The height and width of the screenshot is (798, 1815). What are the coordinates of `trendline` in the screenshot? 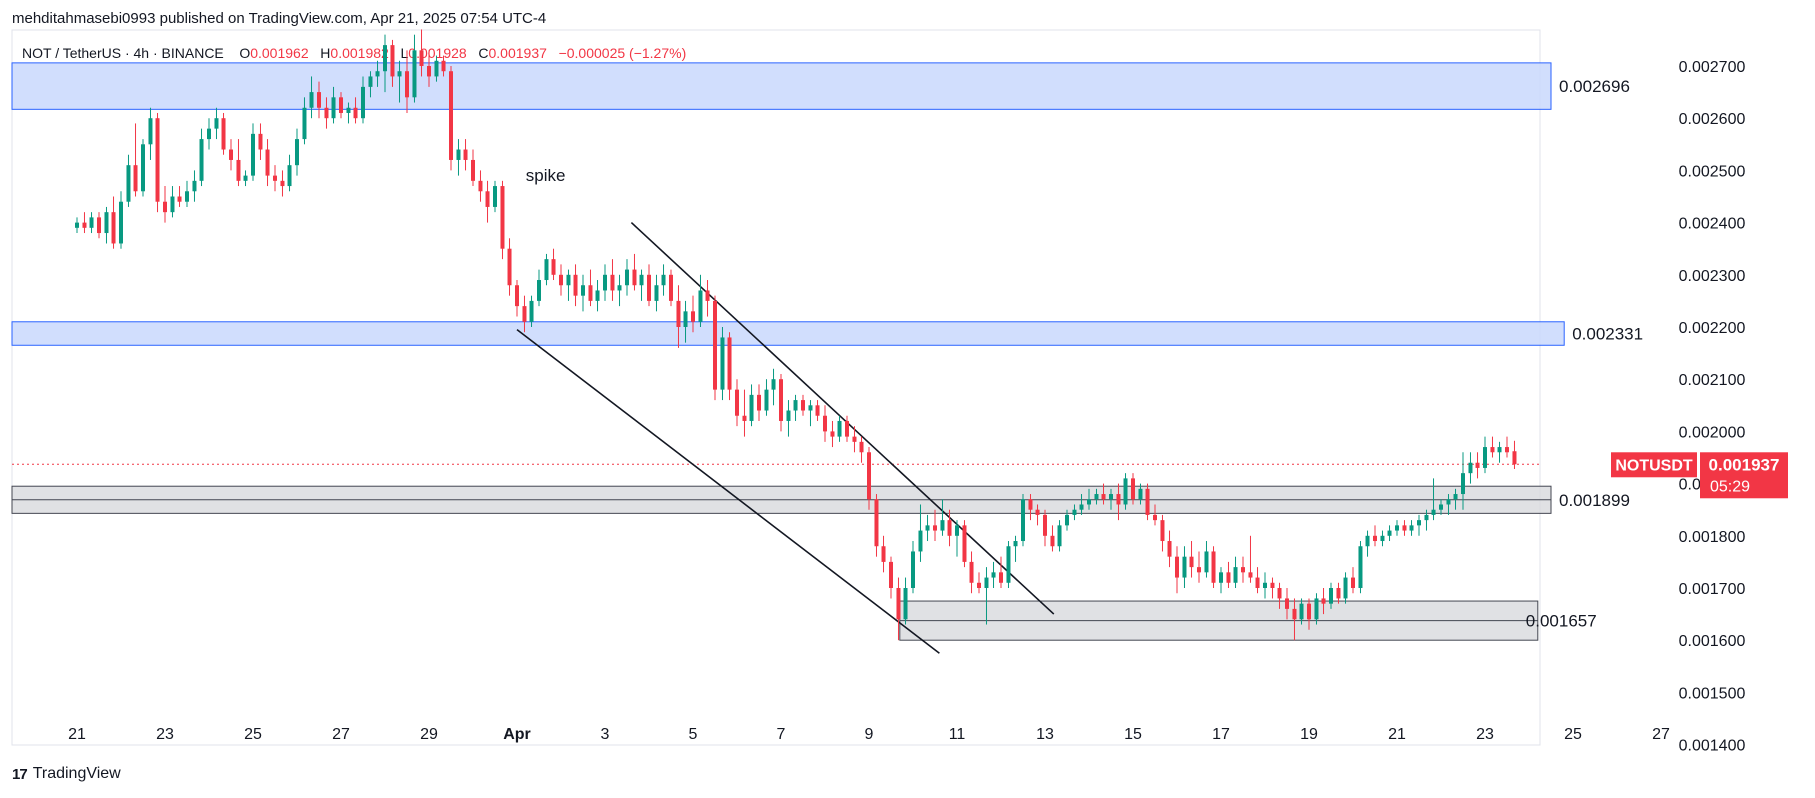 It's located at (728, 491).